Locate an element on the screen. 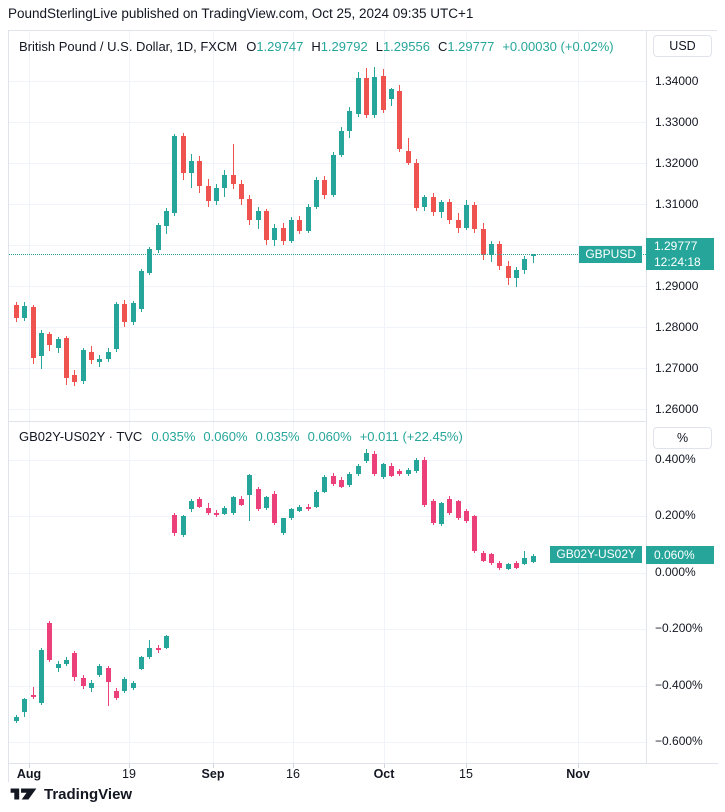 The height and width of the screenshot is (812, 725). price-axis-label: −0.400% is located at coordinates (679, 684).